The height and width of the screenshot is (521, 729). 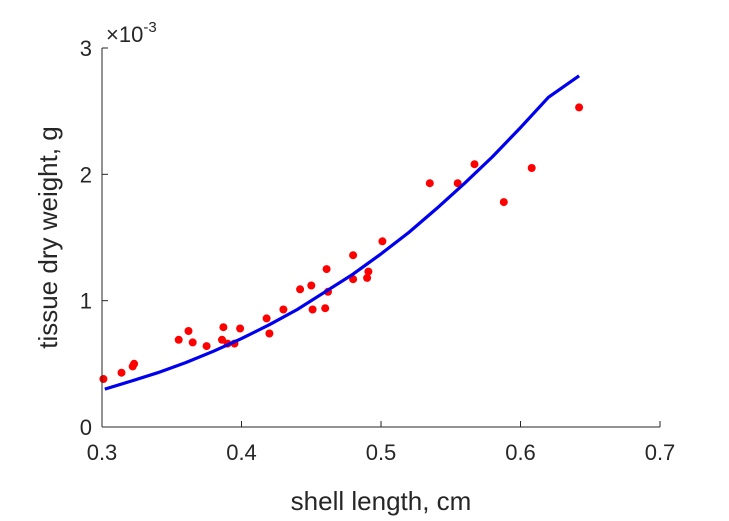 I want to click on x-tick-label: 0.6, so click(x=520, y=452).